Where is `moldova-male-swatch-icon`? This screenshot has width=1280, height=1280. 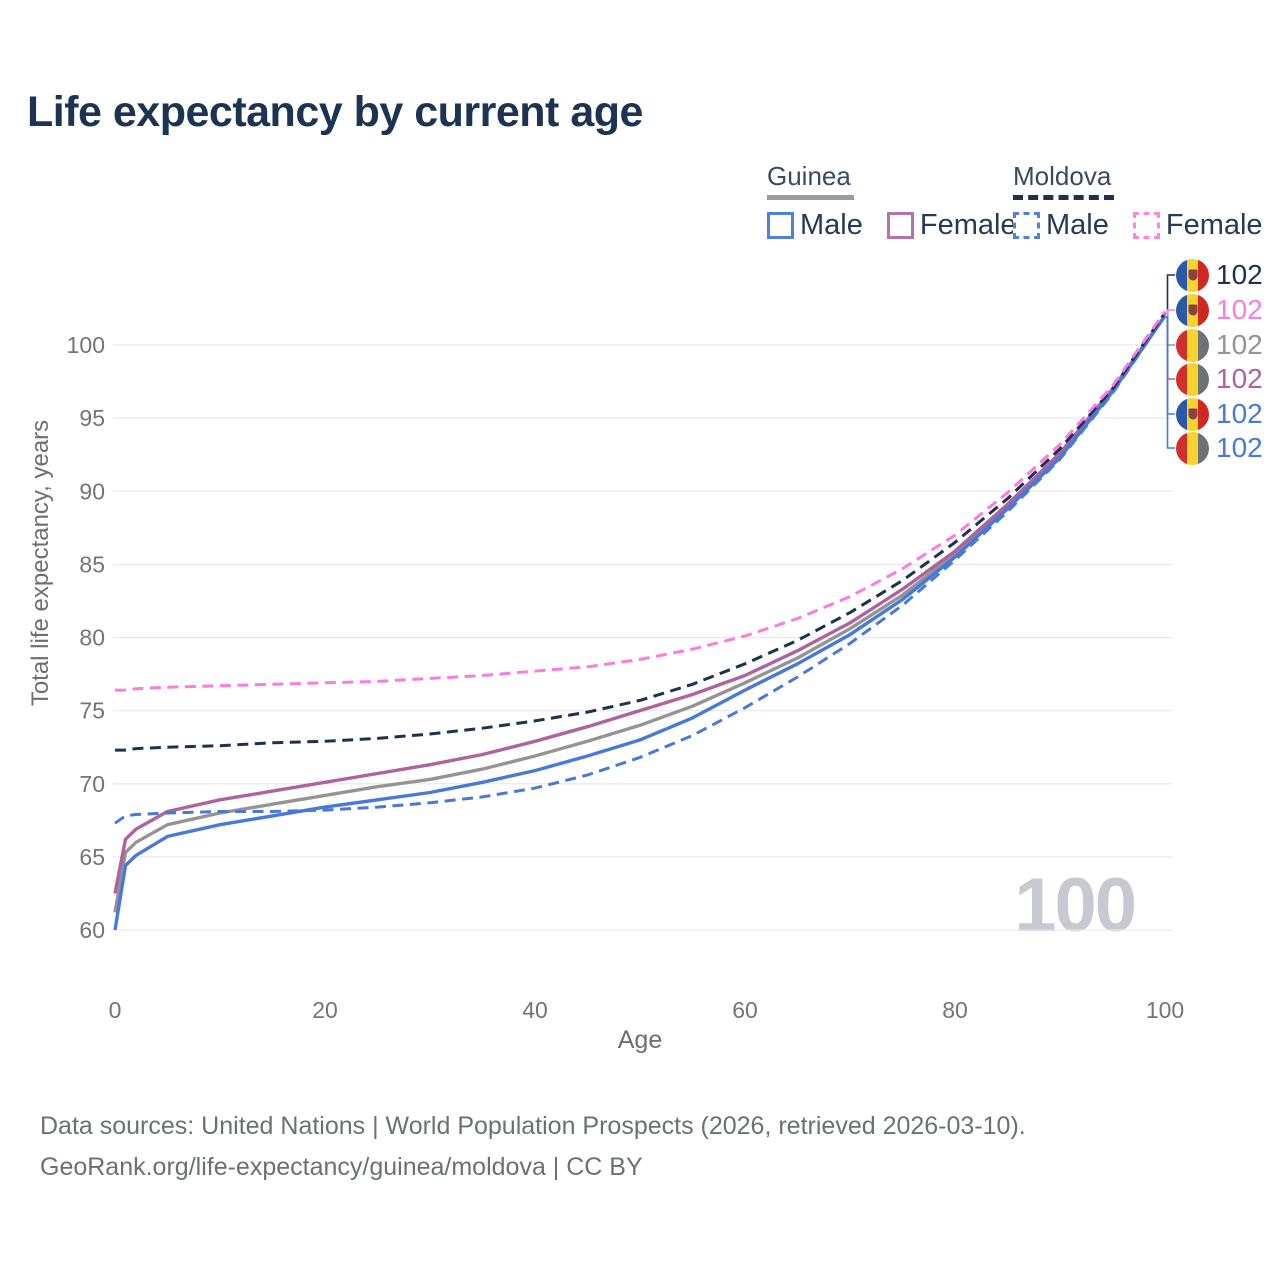 moldova-male-swatch-icon is located at coordinates (1026, 225).